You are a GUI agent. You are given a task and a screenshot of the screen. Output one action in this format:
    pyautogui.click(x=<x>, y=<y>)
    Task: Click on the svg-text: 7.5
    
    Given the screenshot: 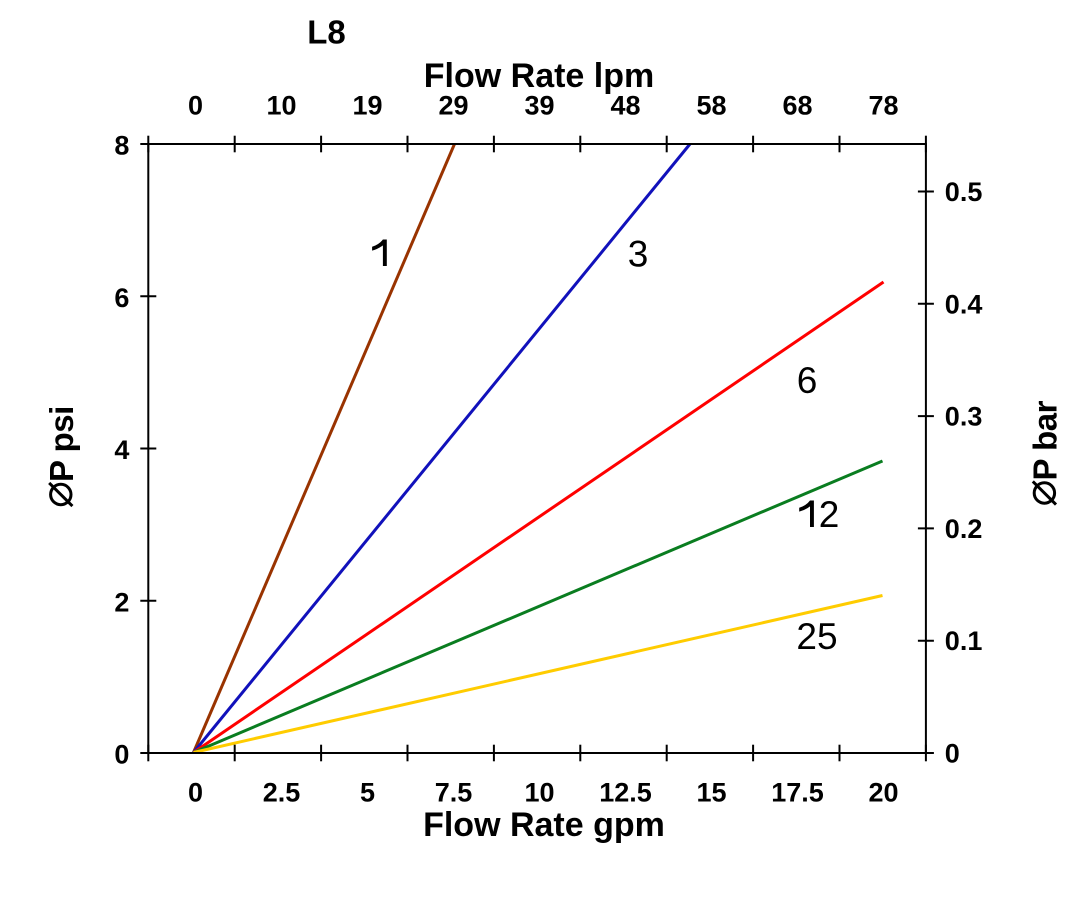 What is the action you would take?
    pyautogui.click(x=454, y=793)
    